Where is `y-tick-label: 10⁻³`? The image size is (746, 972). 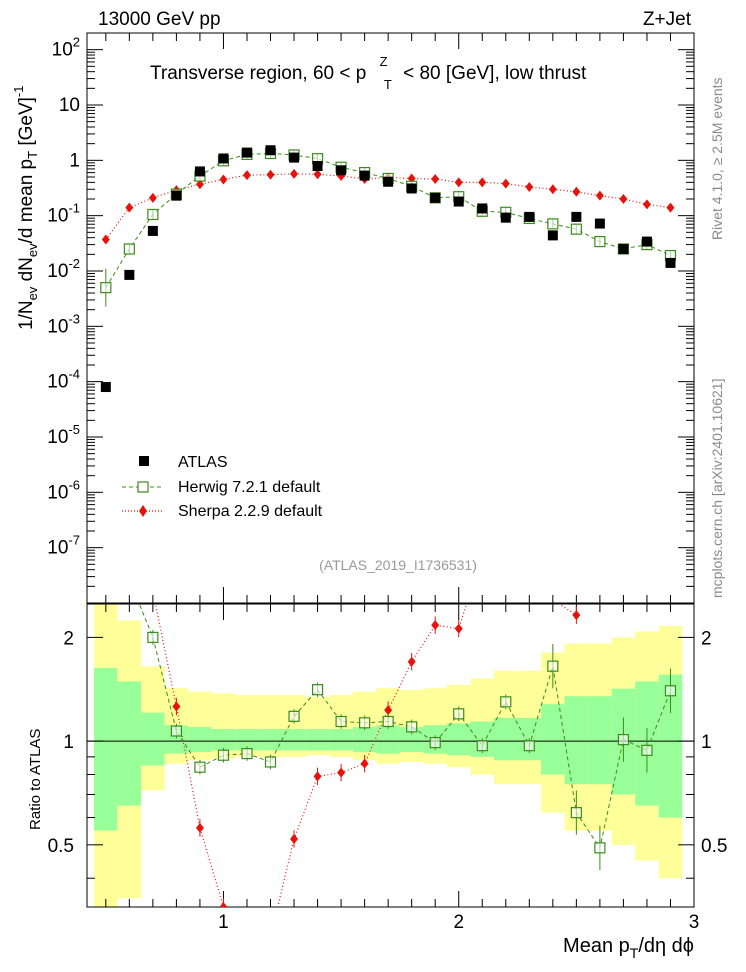
y-tick-label: 10⁻³ is located at coordinates (63, 324).